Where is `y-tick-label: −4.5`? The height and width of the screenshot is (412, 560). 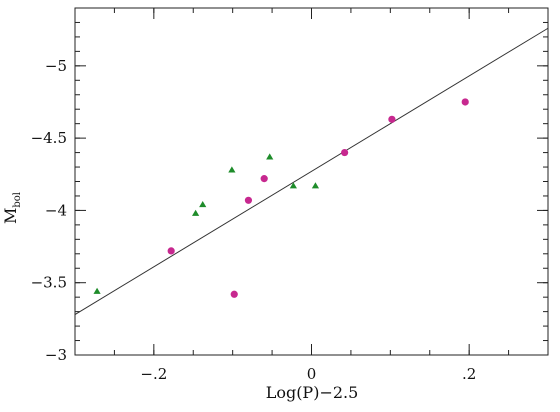
y-tick-label: −4.5 is located at coordinates (49, 138).